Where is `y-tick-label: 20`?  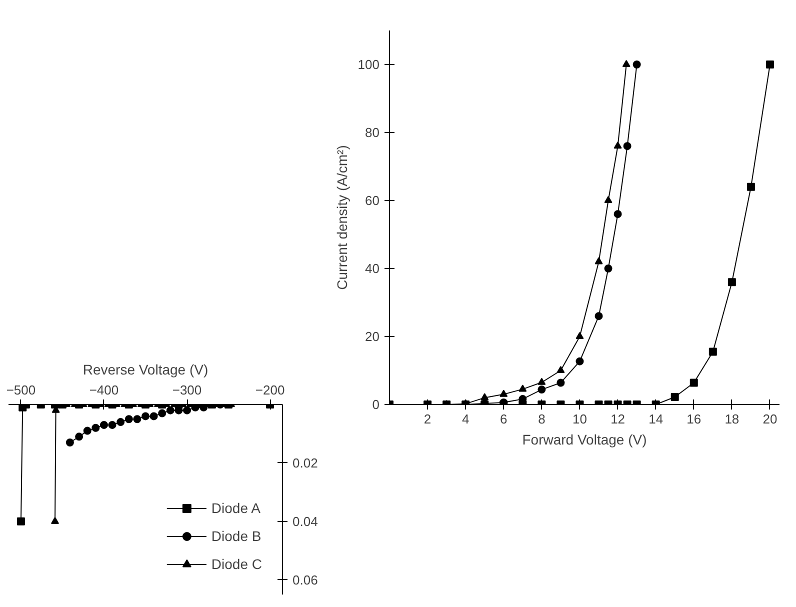 y-tick-label: 20 is located at coordinates (372, 336).